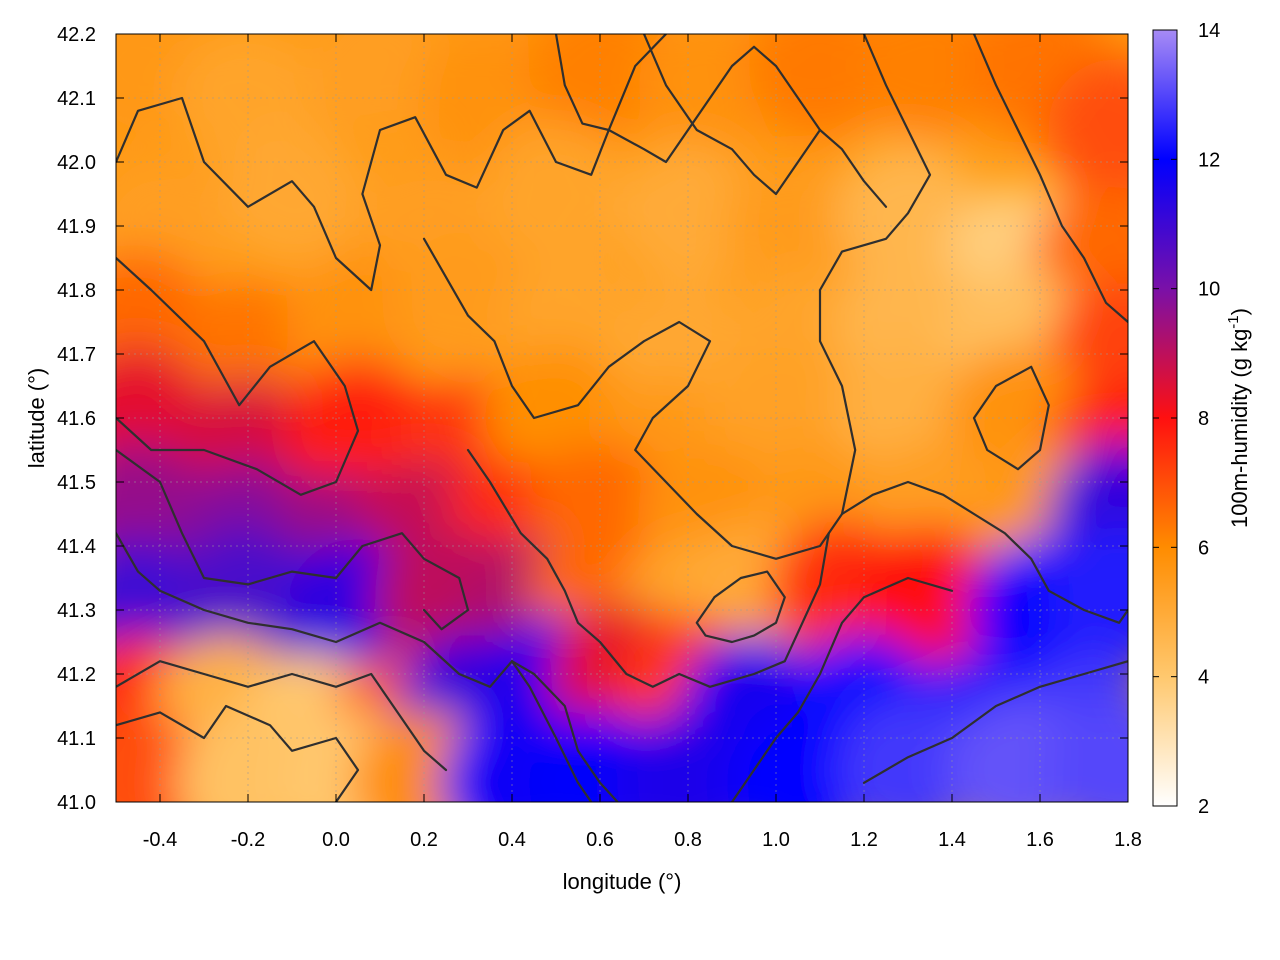 The height and width of the screenshot is (960, 1280). I want to click on x-tick-label: 1.2, so click(864, 840).